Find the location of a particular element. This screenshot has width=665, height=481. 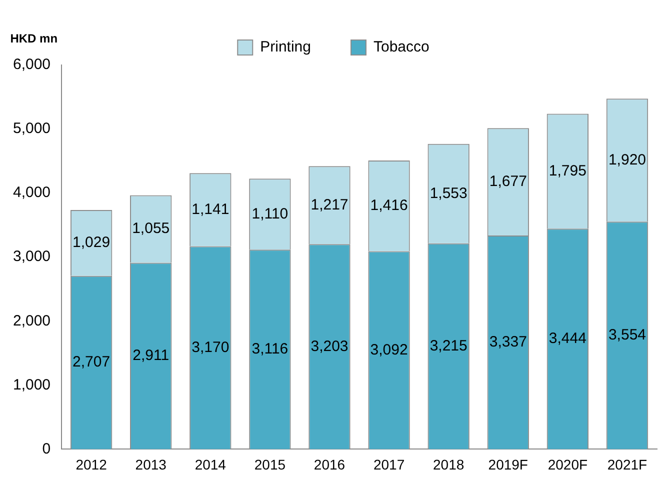

data-label: 1,416 is located at coordinates (389, 205).